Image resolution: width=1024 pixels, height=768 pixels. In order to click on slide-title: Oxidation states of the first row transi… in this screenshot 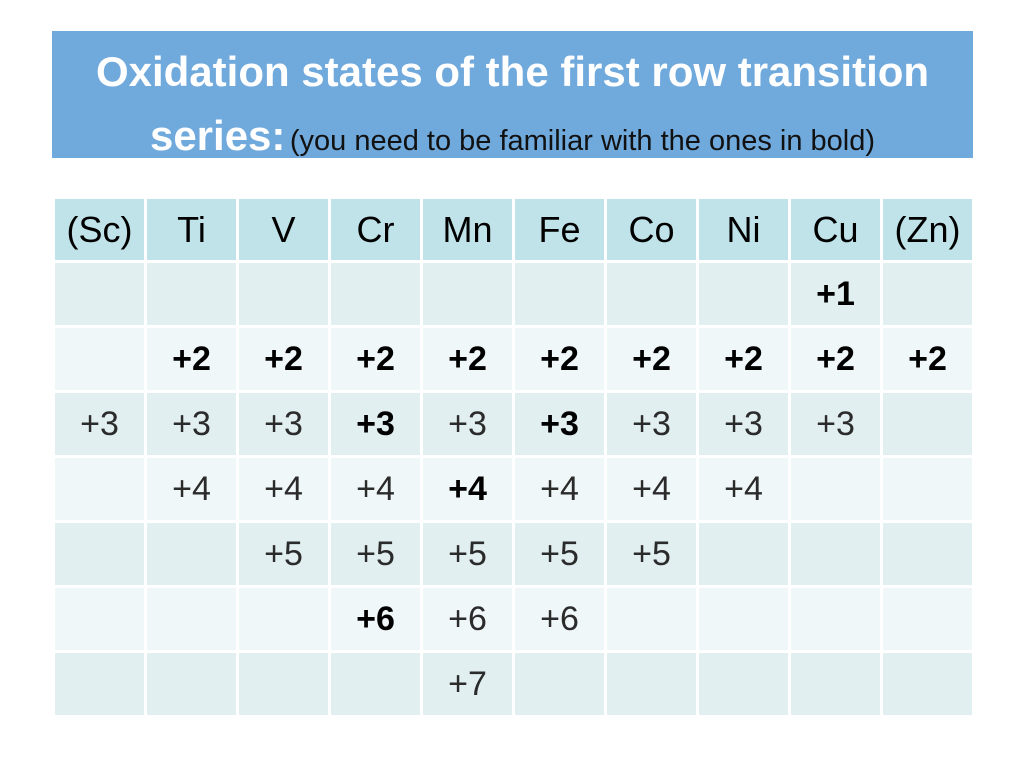, I will do `click(512, 103)`.